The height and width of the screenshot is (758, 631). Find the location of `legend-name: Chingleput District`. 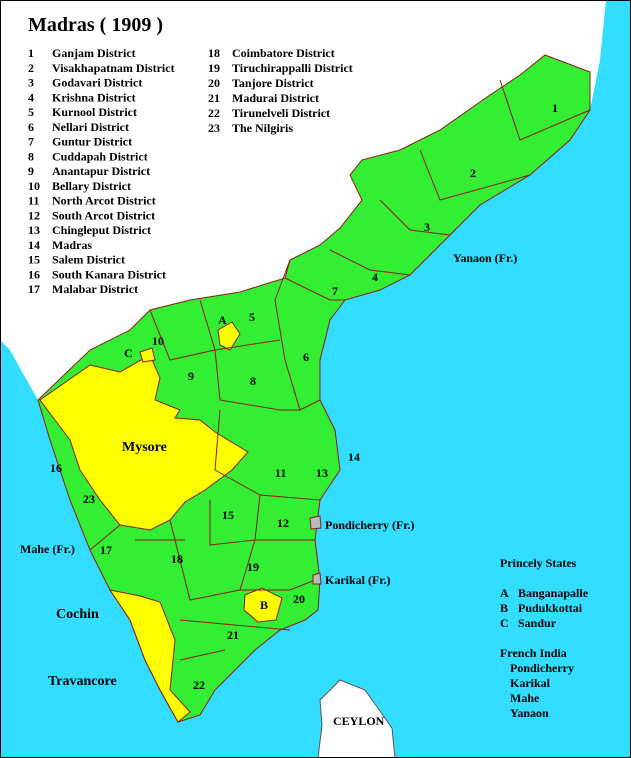

legend-name: Chingleput District is located at coordinates (101, 230).